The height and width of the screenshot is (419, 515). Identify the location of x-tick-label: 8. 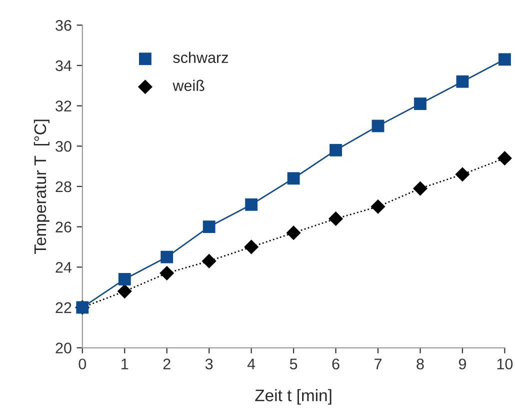
(420, 364).